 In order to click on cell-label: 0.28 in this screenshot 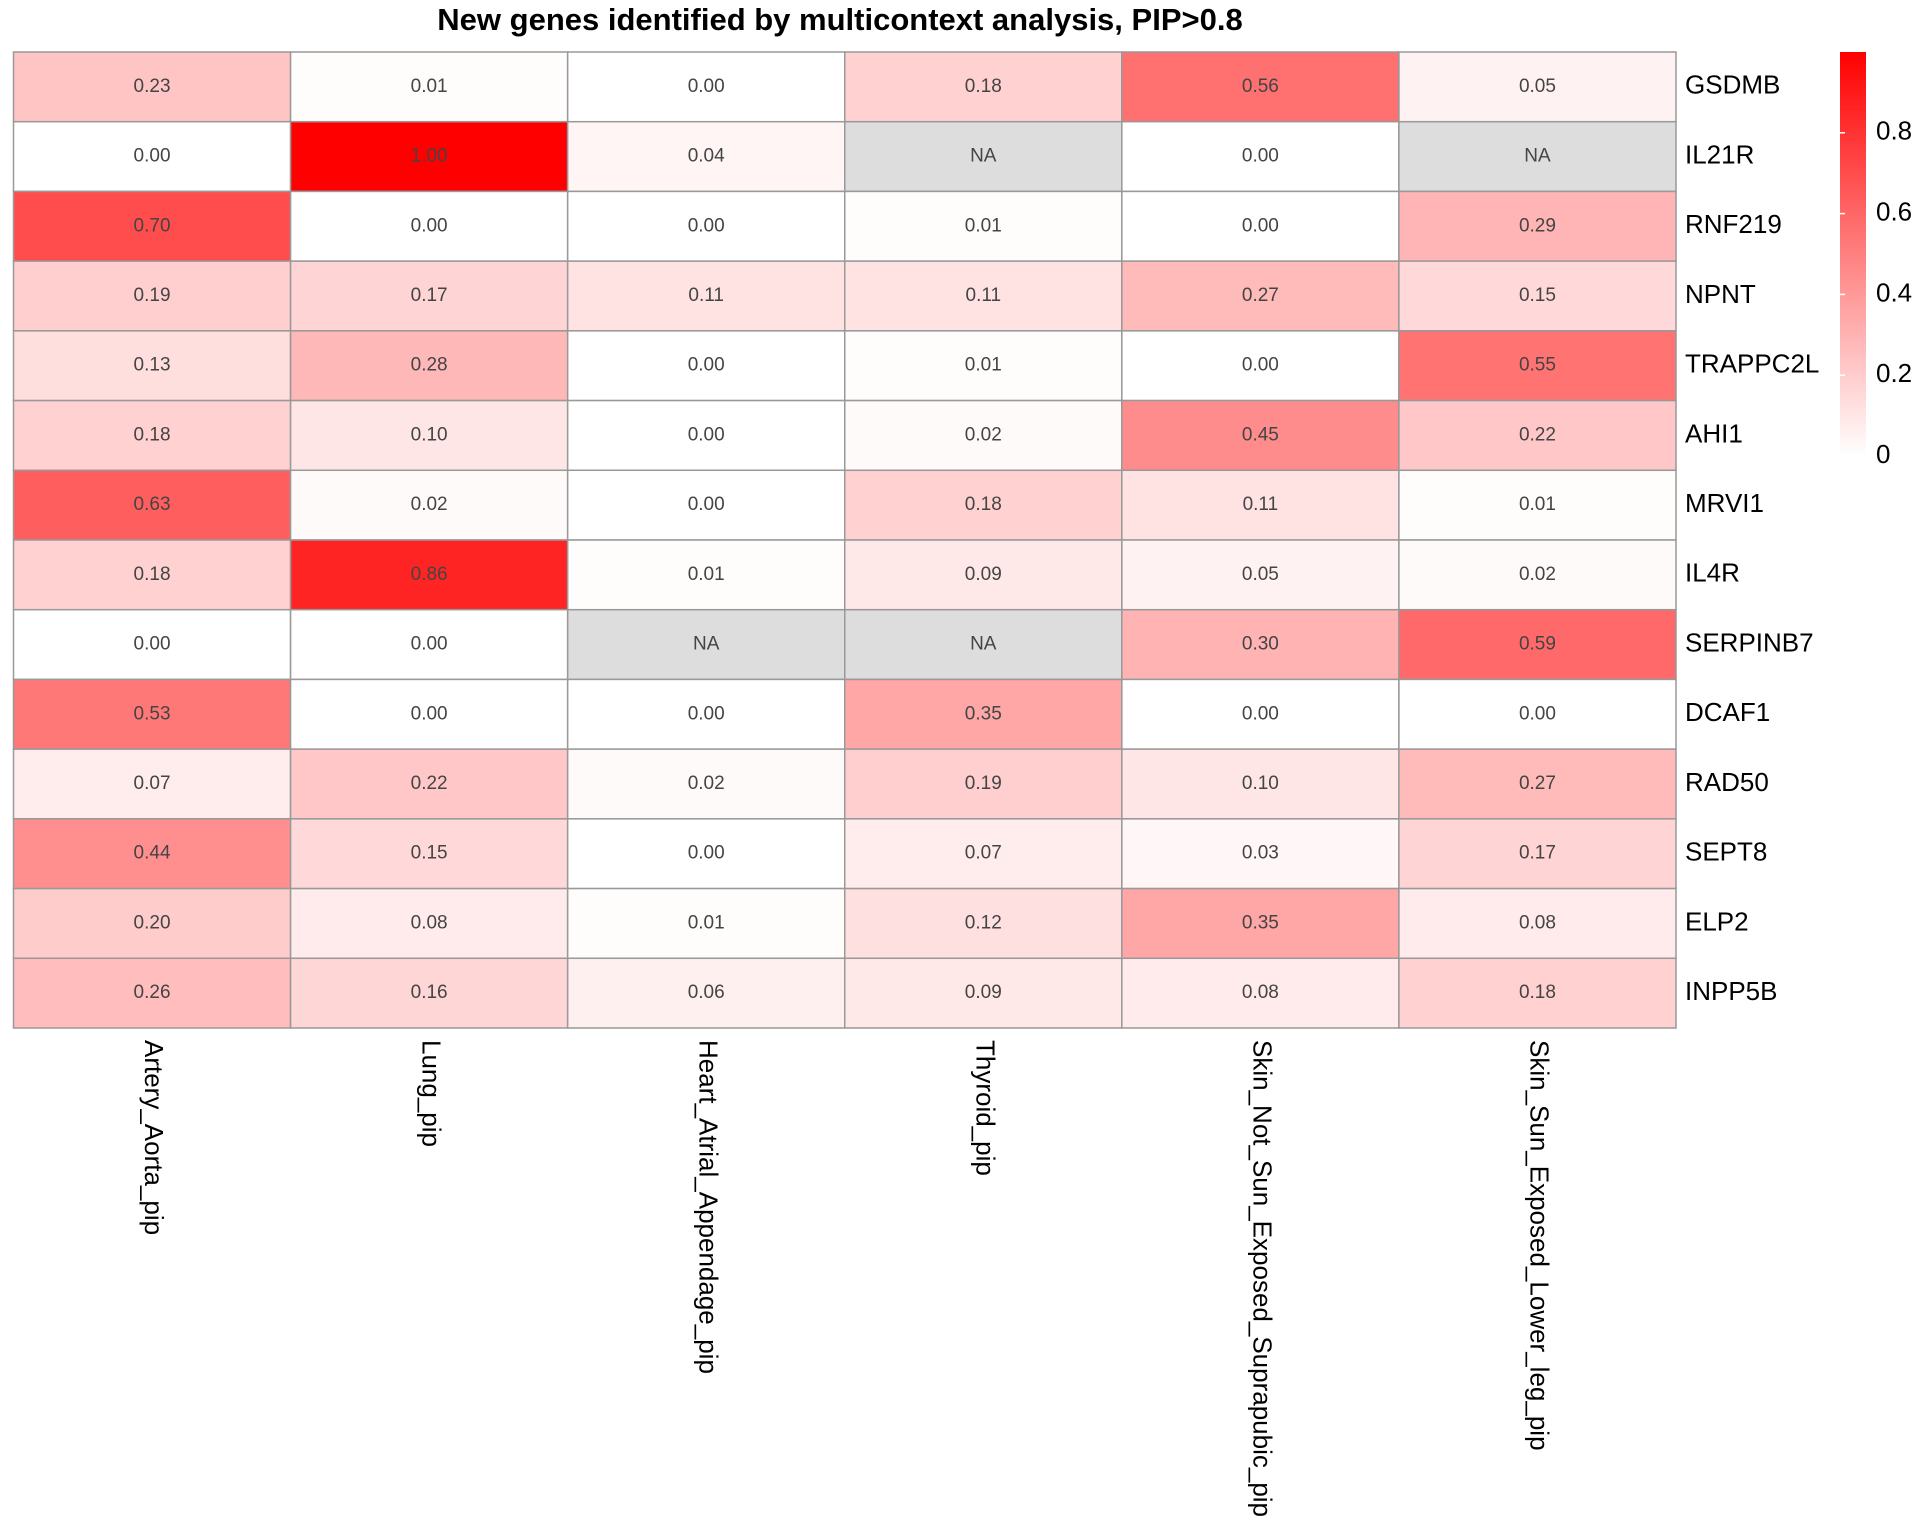, I will do `click(429, 365)`.